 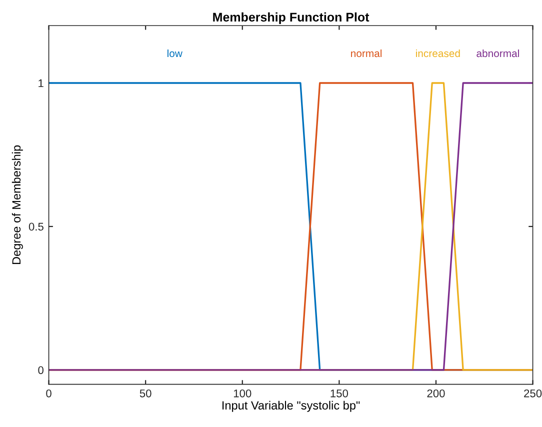 What do you see at coordinates (291, 406) in the screenshot?
I see `x-axis-title: Input Variable "systolic bp"` at bounding box center [291, 406].